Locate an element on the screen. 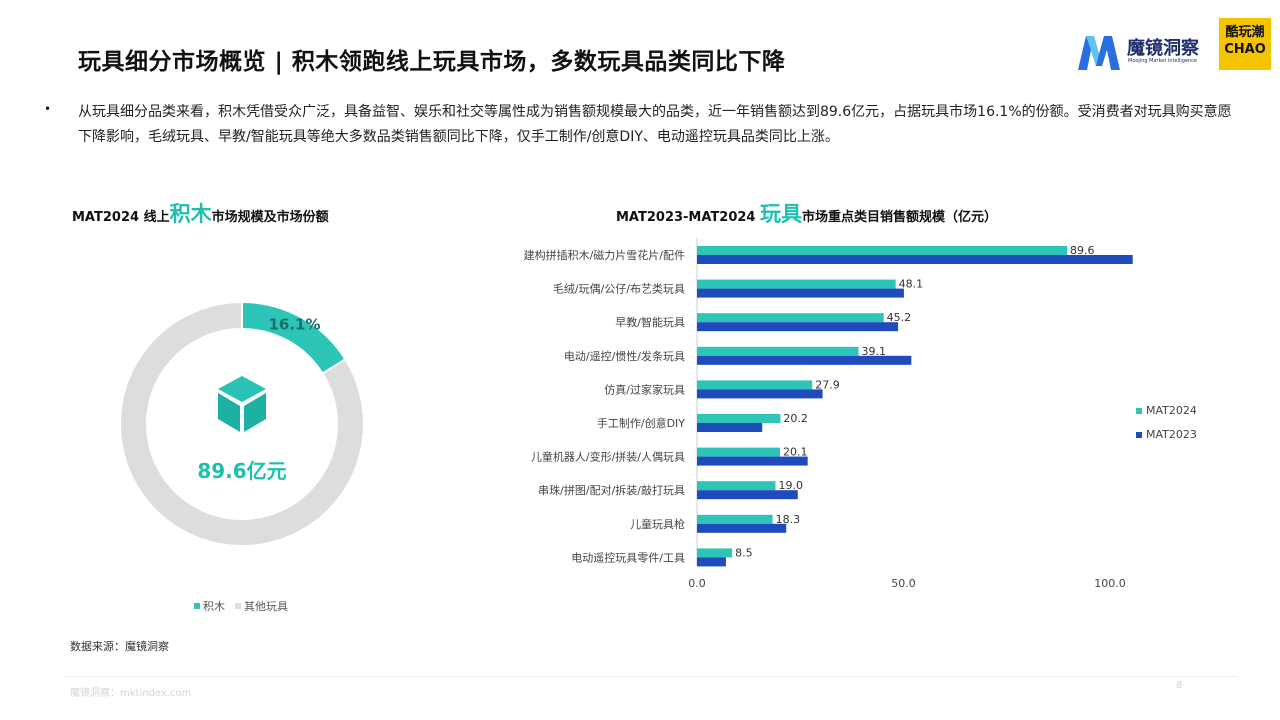 Image resolution: width=1280 pixels, height=720 pixels. donut-slice-label: 16.1% is located at coordinates (294, 325).